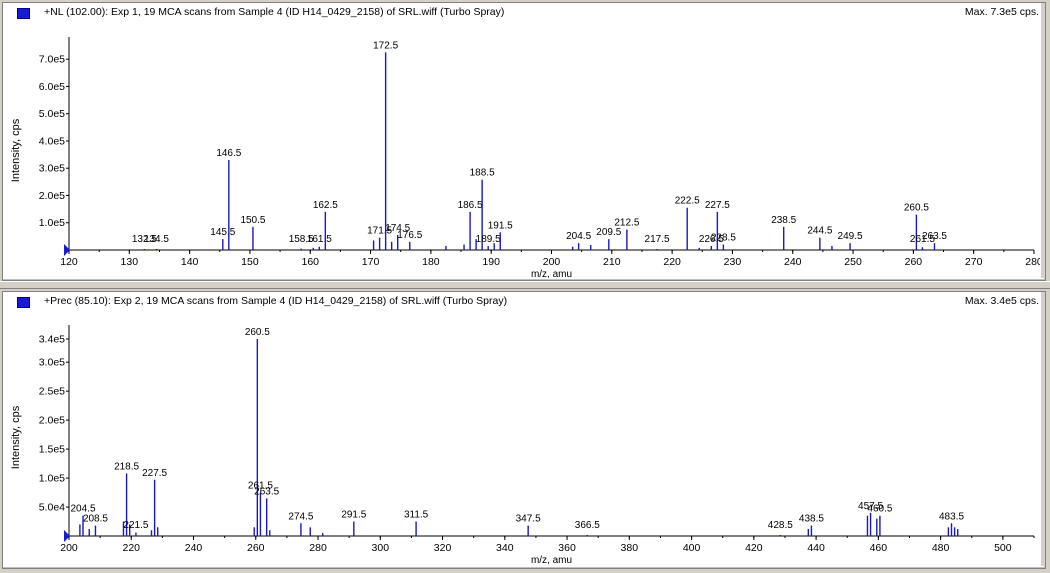 This screenshot has height=573, width=1050. I want to click on x-tick-label: 250, so click(853, 262).